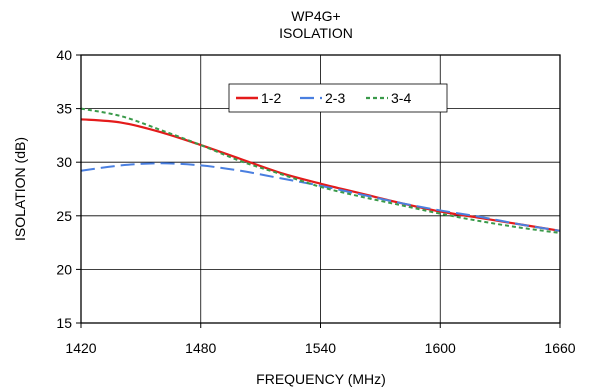 Image resolution: width=590 pixels, height=392 pixels. Describe the element at coordinates (335, 98) in the screenshot. I see `legend-entry: 2-3` at that location.